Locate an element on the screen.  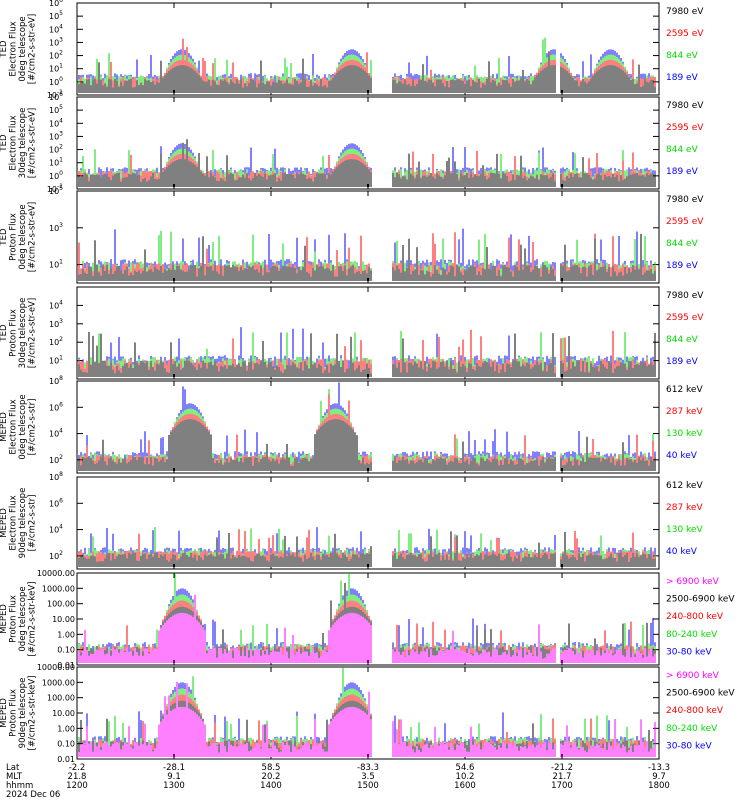
footer-lat: -2.2 is located at coordinates (77, 768).